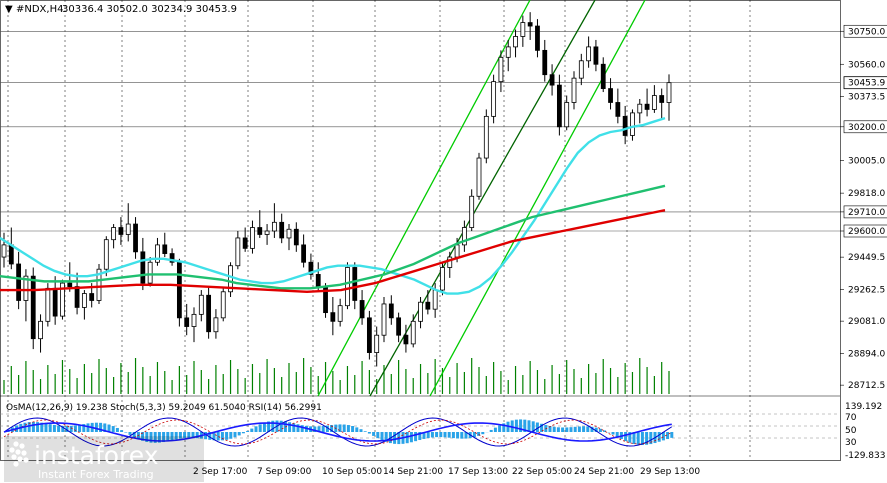  Describe the element at coordinates (333, 250) in the screenshot. I see `ma-slow-line` at that location.